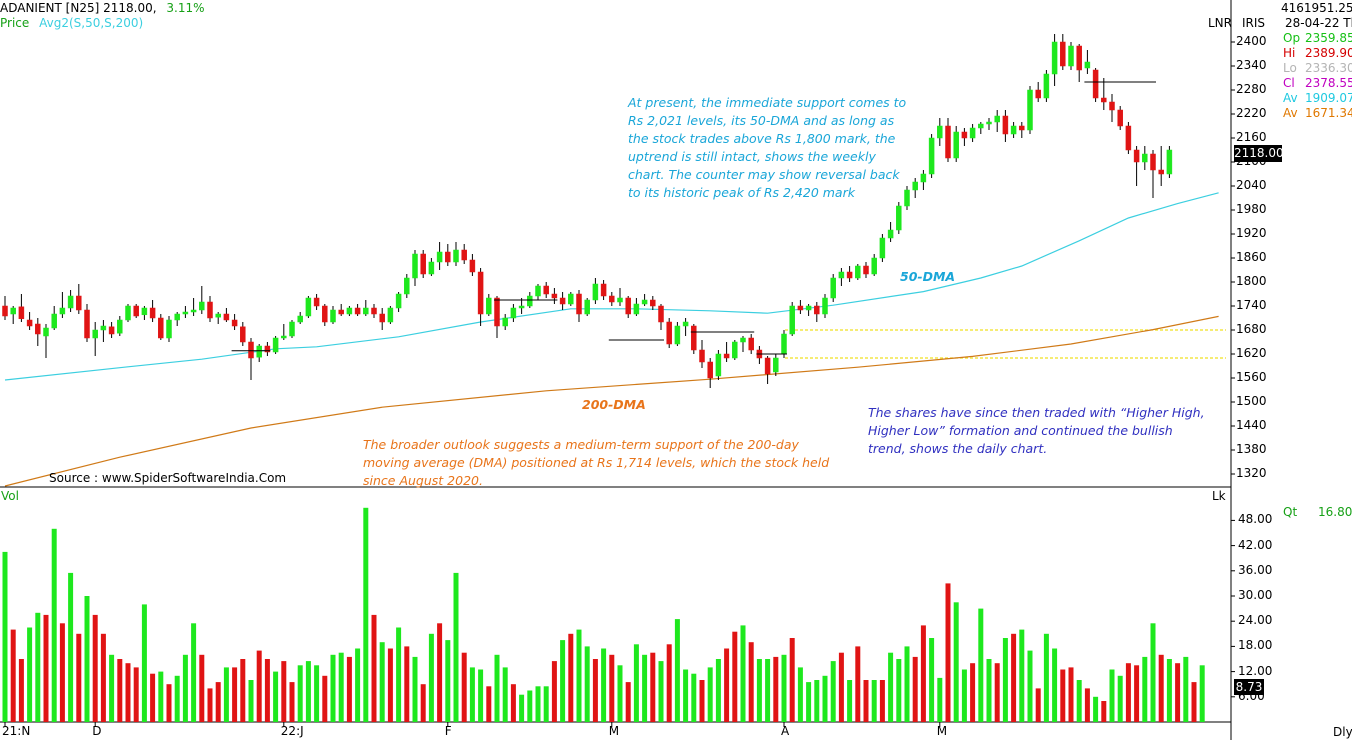 Image resolution: width=1352 pixels, height=740 pixels. I want to click on bar-date: 28-04-22 Th, so click(1318, 23).